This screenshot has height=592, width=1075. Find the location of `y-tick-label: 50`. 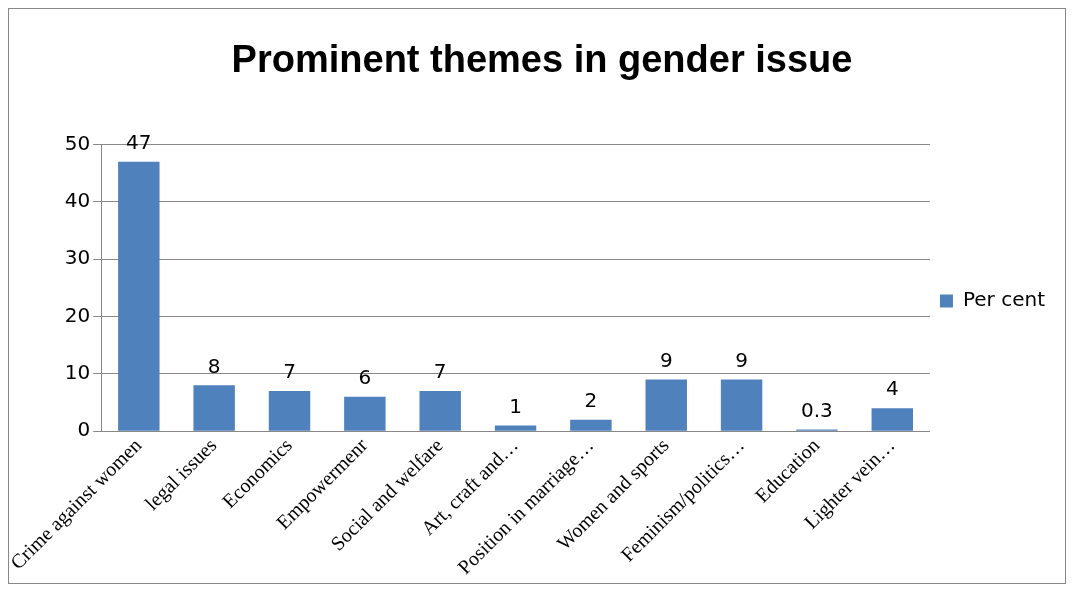

y-tick-label: 50 is located at coordinates (77, 142).